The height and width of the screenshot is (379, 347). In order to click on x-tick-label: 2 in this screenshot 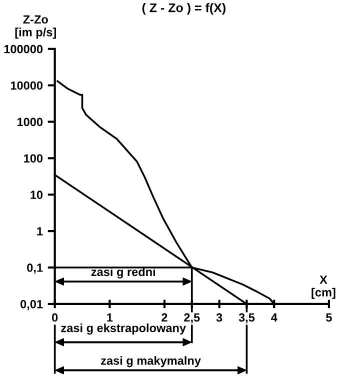, I will do `click(165, 317)`.